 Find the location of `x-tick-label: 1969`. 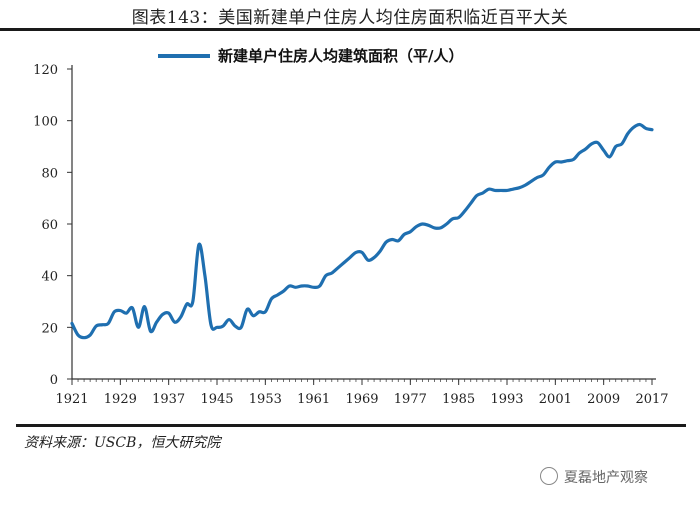

x-tick-label: 1969 is located at coordinates (361, 399).